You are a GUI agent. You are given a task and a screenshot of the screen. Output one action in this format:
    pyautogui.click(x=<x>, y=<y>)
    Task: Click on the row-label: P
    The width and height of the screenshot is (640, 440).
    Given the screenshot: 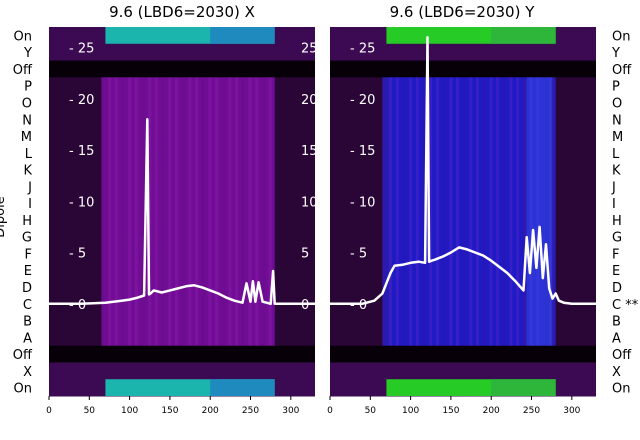 What is the action you would take?
    pyautogui.click(x=616, y=87)
    